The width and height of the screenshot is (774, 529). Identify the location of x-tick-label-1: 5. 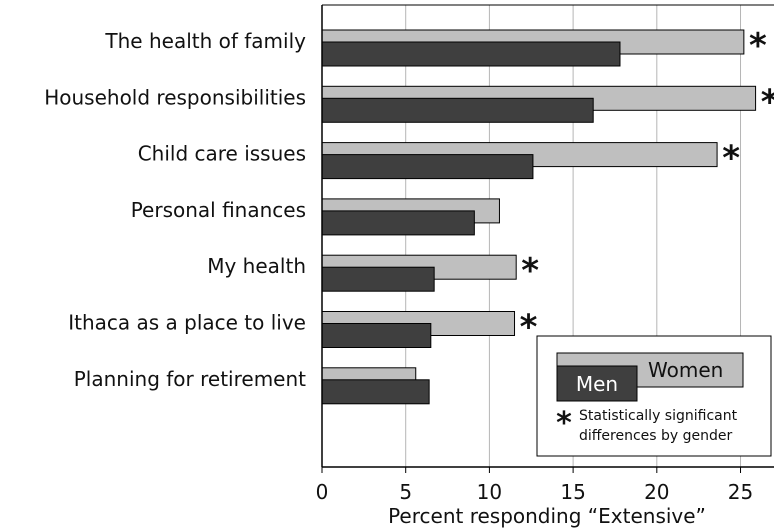
(405, 492).